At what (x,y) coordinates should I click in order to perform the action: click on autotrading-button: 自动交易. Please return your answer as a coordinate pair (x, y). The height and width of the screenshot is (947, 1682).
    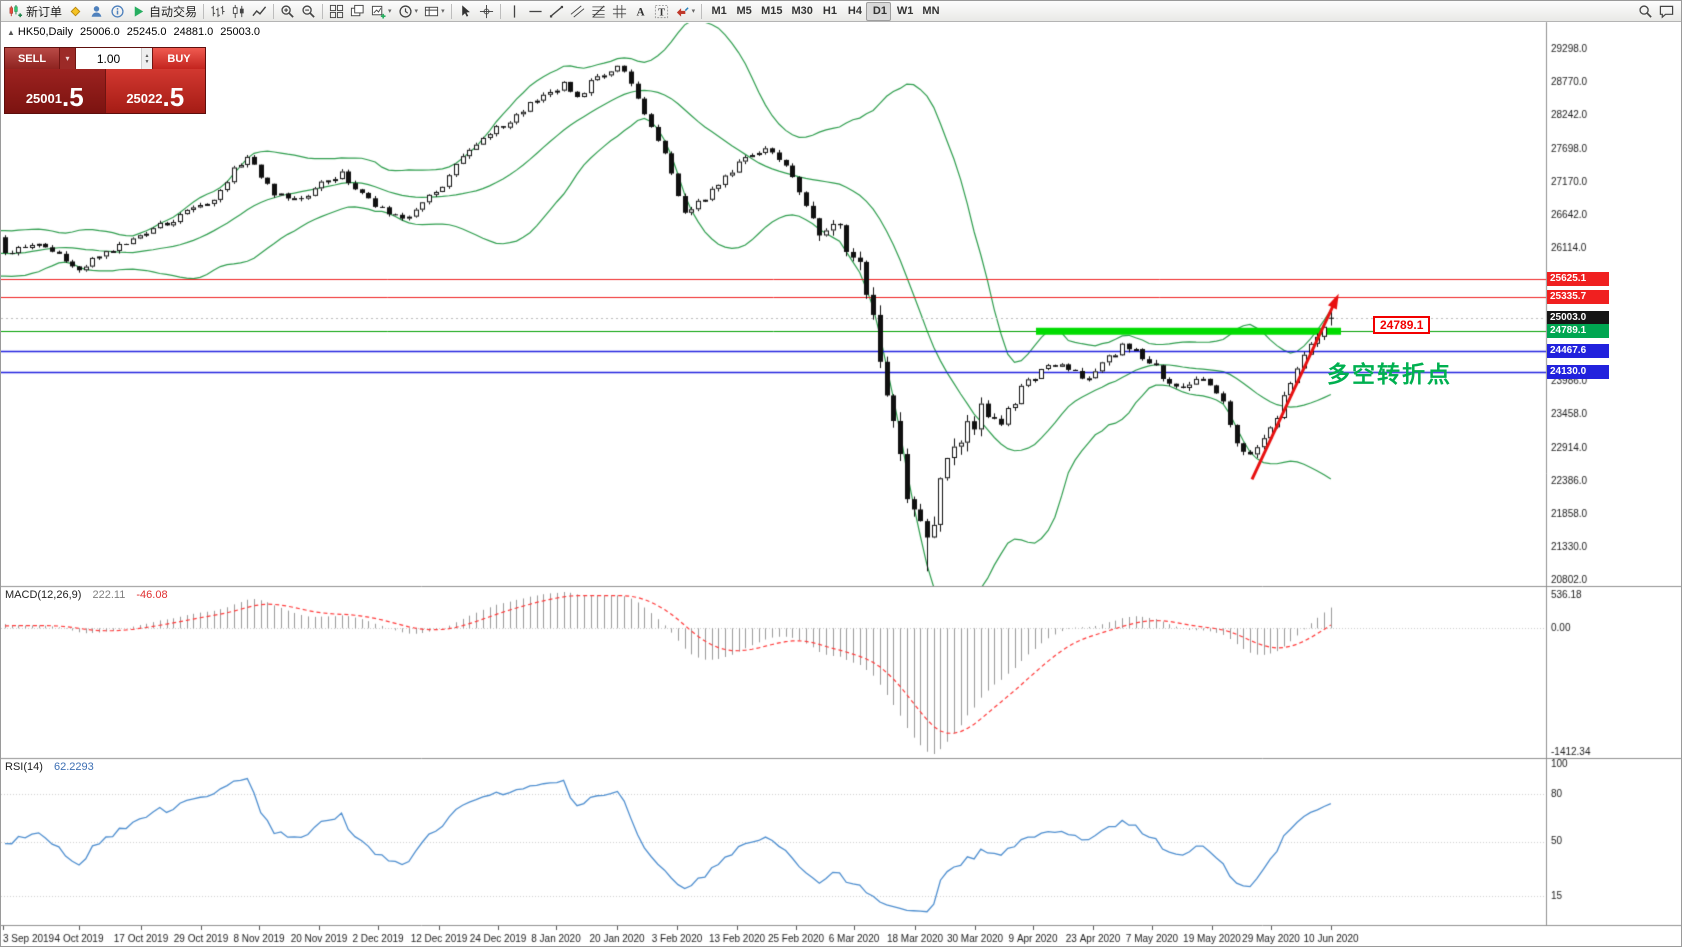
    Looking at the image, I should click on (164, 11).